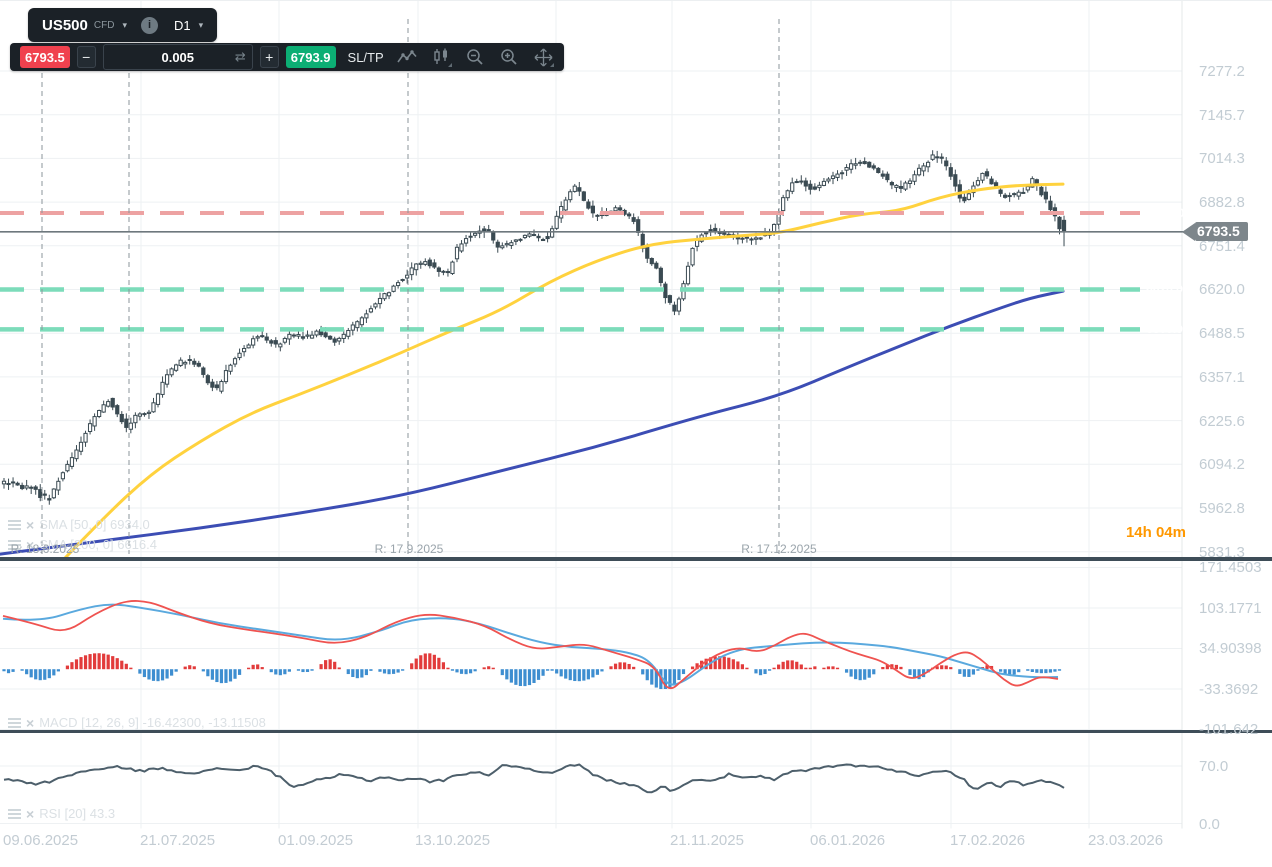 This screenshot has height=867, width=1272. I want to click on price-axis-label: 7014.3, so click(1222, 159).